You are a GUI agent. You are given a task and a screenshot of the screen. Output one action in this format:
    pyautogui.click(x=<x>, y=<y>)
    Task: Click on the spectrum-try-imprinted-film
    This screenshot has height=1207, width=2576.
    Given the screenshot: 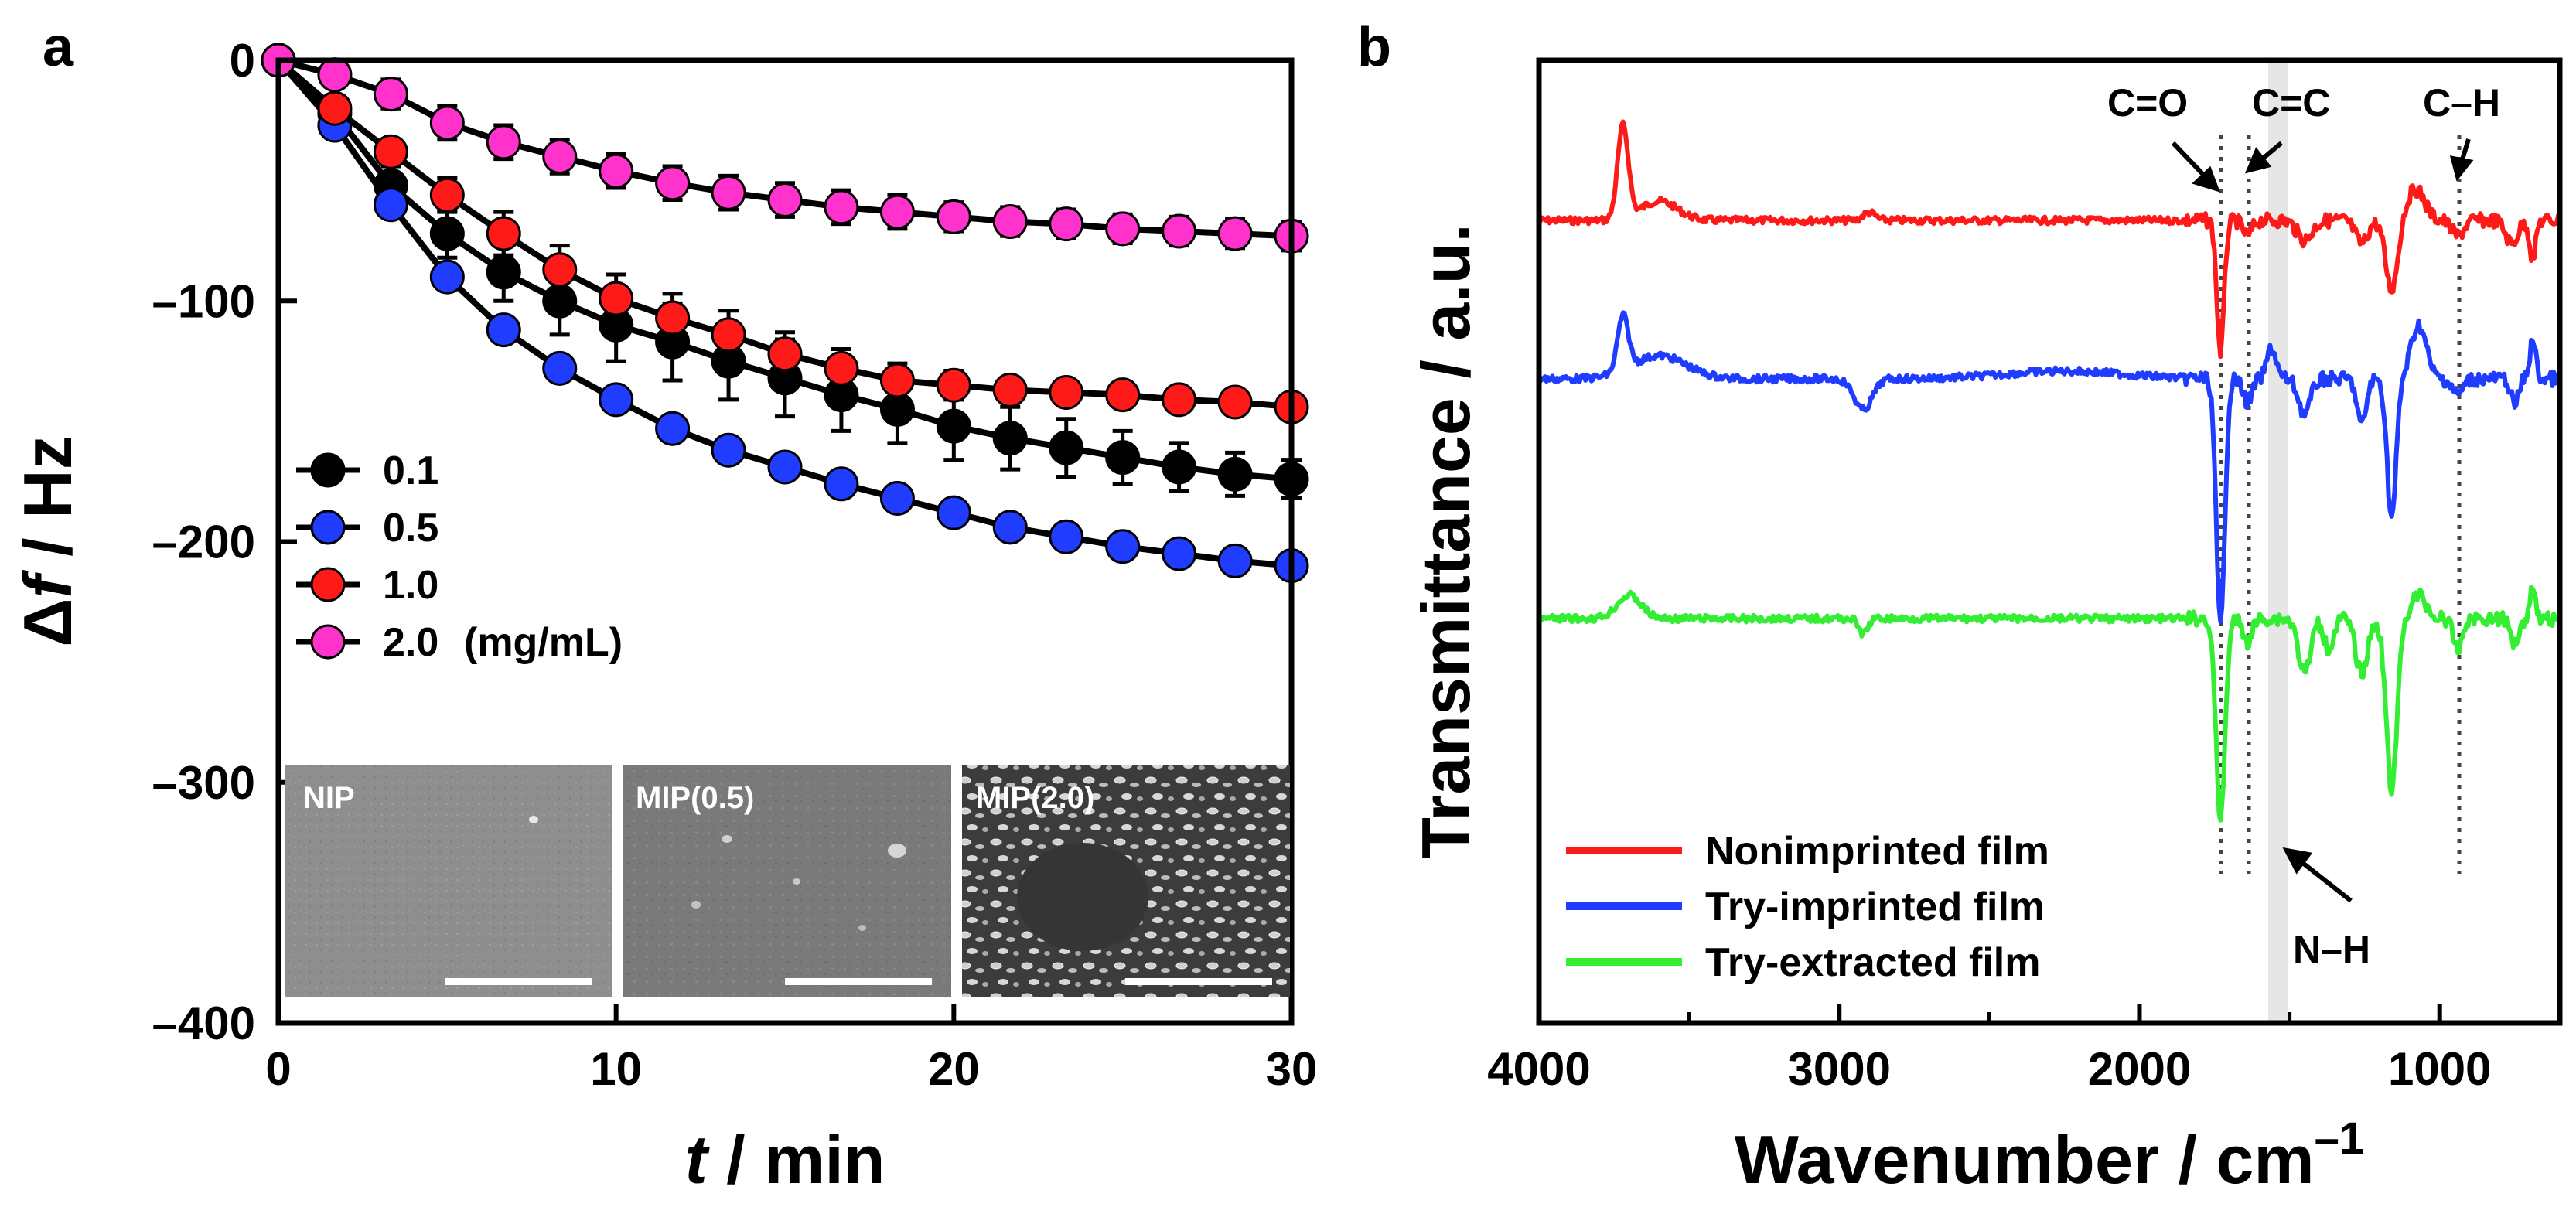 What is the action you would take?
    pyautogui.click(x=2049, y=467)
    